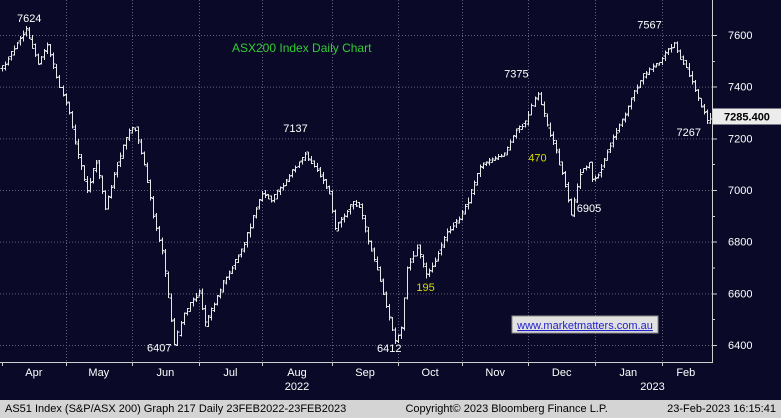 The width and height of the screenshot is (781, 418). I want to click on chart-title: ASX200 Index Daily Chart, so click(302, 48).